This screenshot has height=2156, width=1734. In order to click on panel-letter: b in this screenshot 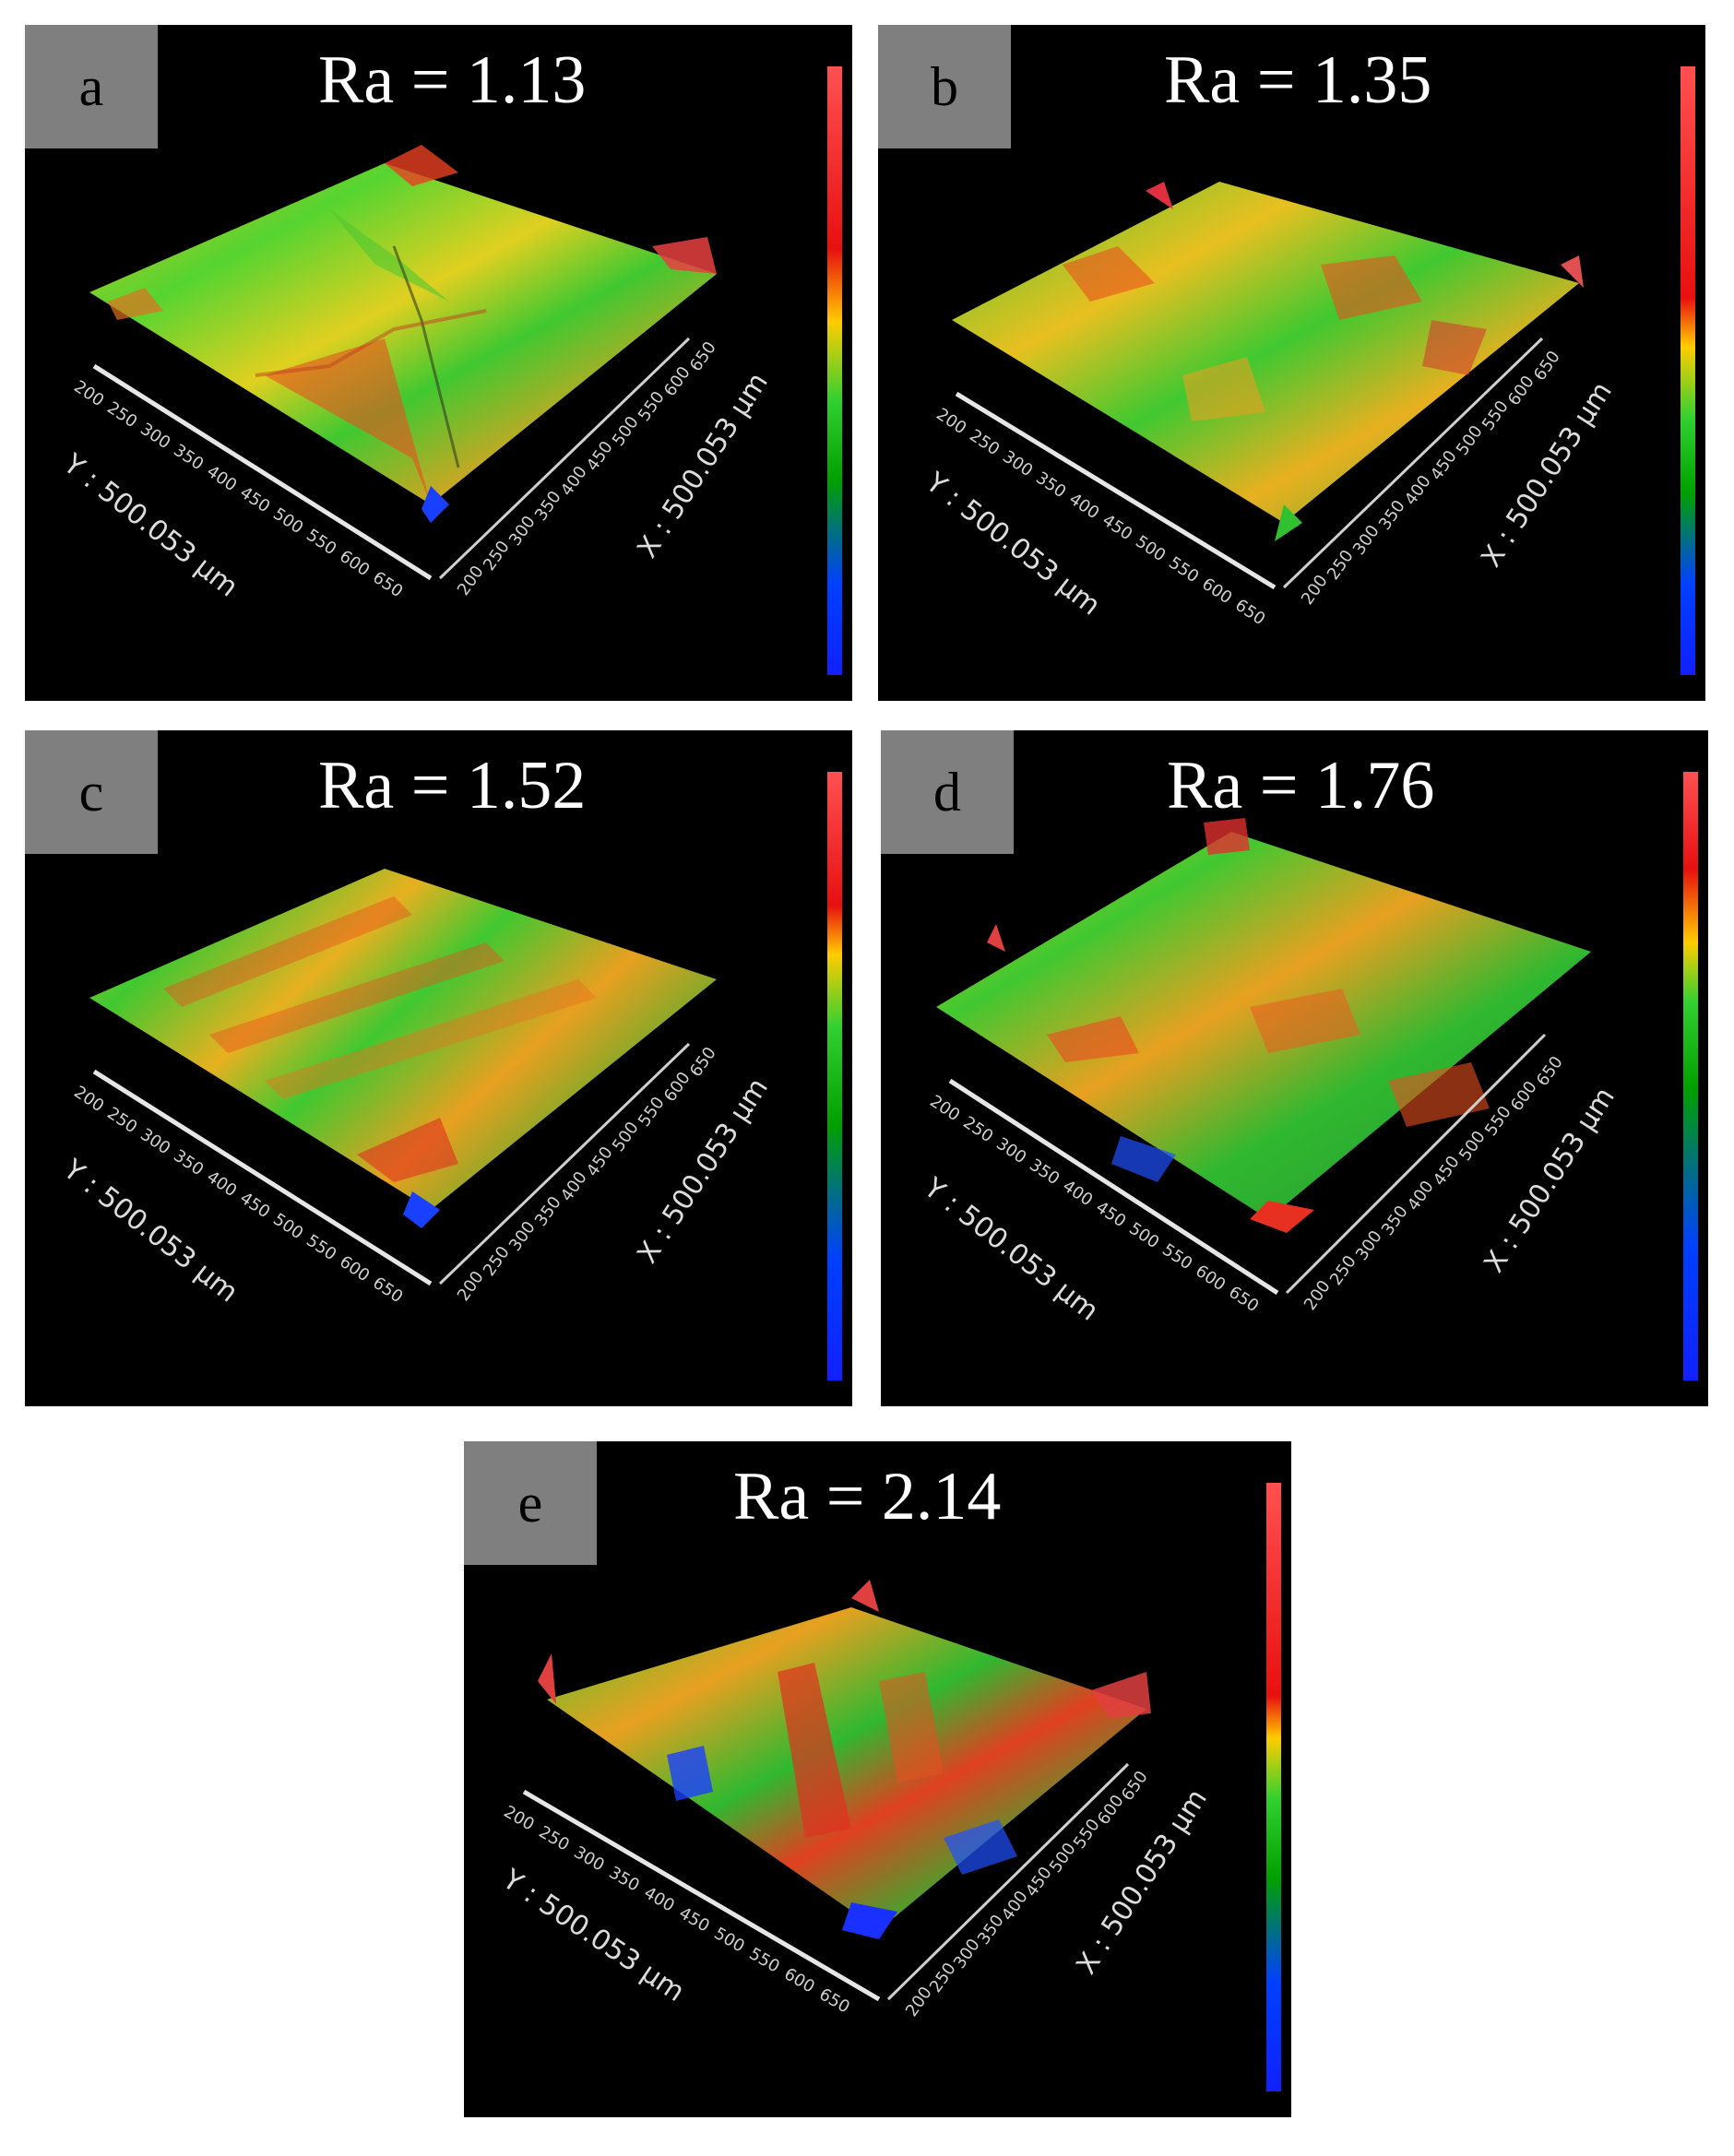, I will do `click(945, 87)`.